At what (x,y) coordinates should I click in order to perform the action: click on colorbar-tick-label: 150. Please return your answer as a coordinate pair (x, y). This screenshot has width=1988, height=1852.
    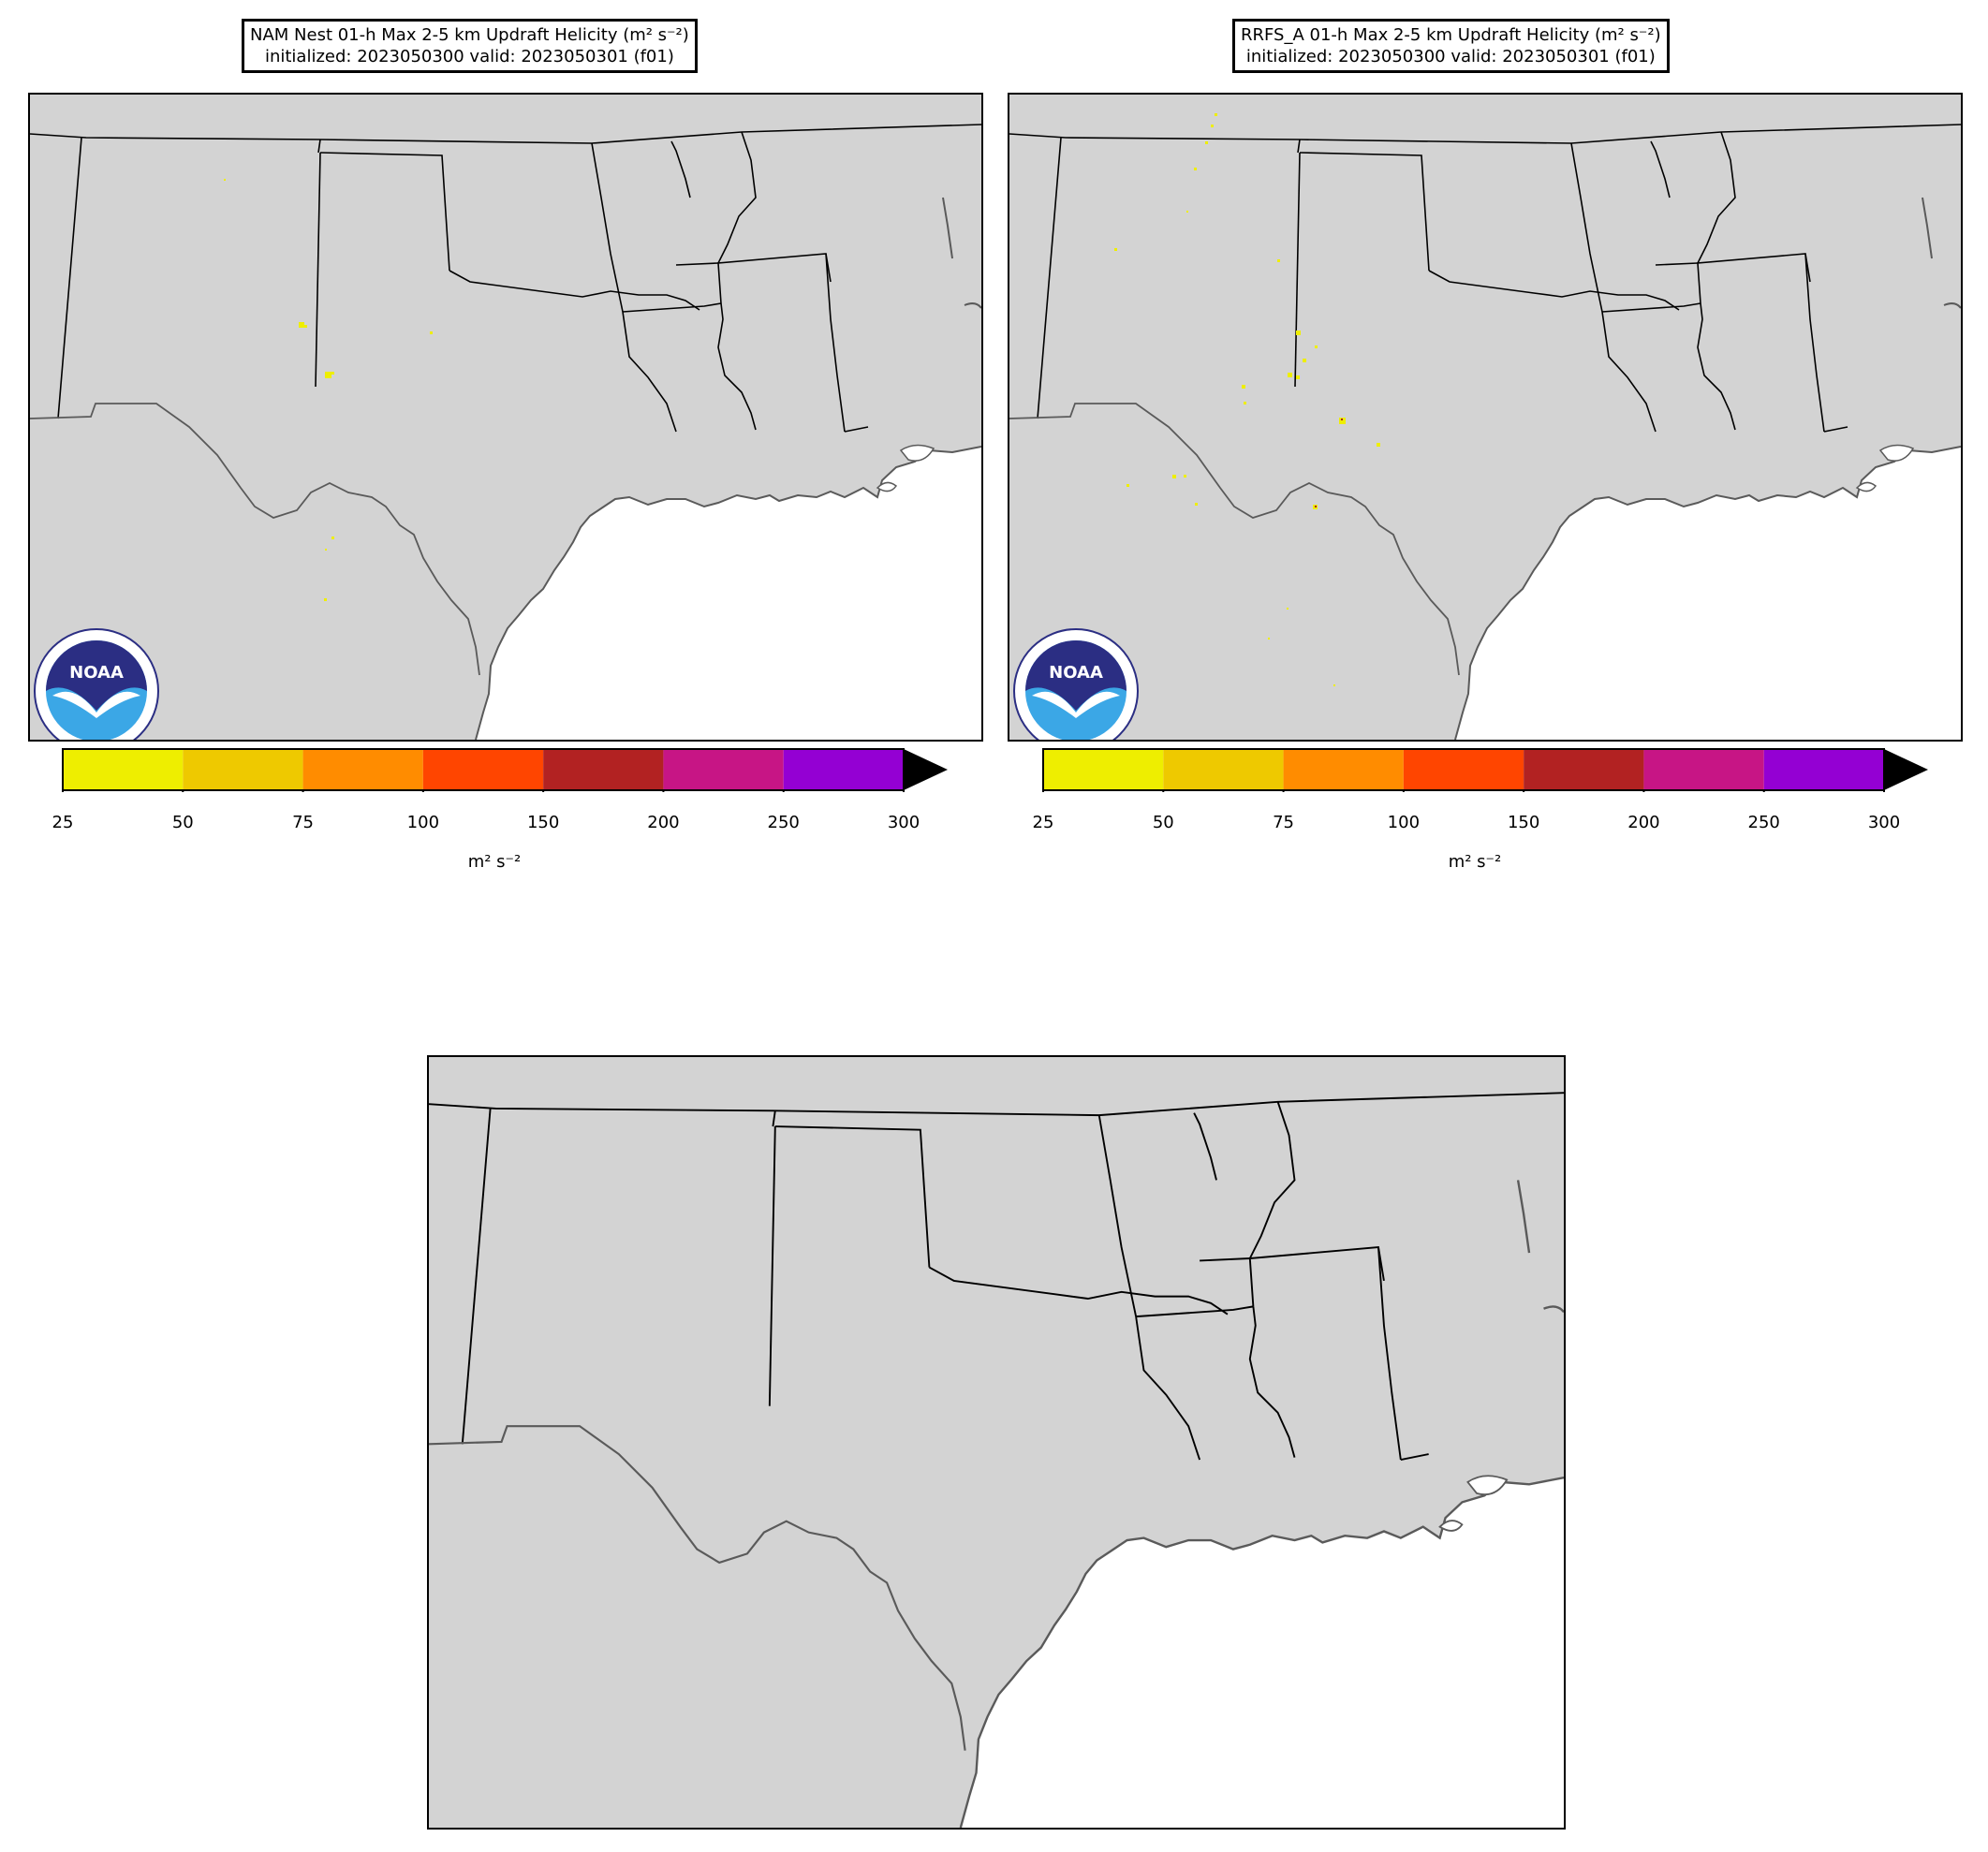
    Looking at the image, I should click on (1523, 822).